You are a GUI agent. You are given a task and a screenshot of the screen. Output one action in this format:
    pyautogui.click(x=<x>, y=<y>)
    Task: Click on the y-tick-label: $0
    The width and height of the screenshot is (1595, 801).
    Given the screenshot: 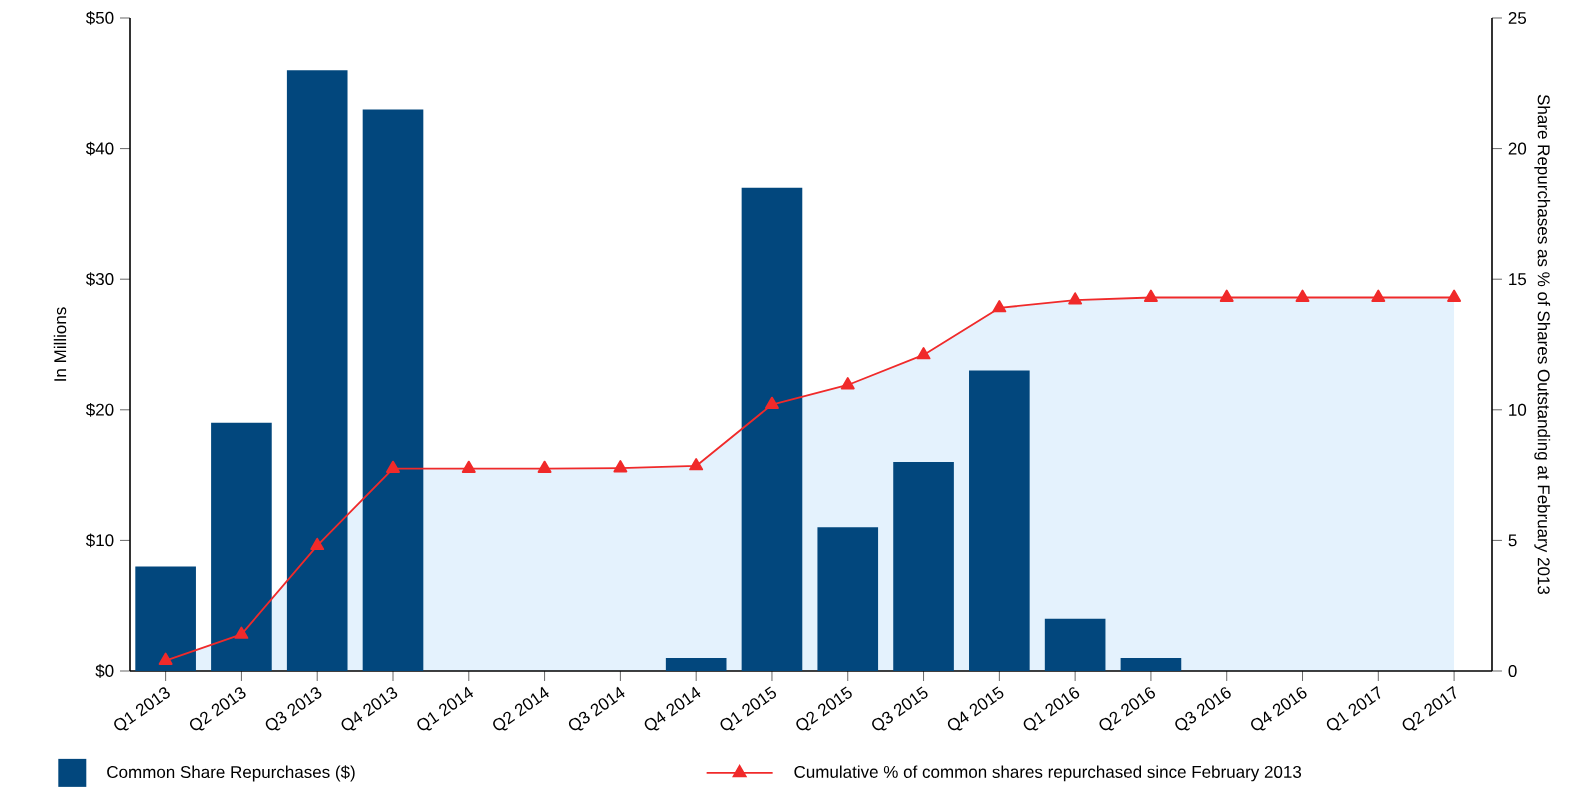 What is the action you would take?
    pyautogui.click(x=104, y=671)
    